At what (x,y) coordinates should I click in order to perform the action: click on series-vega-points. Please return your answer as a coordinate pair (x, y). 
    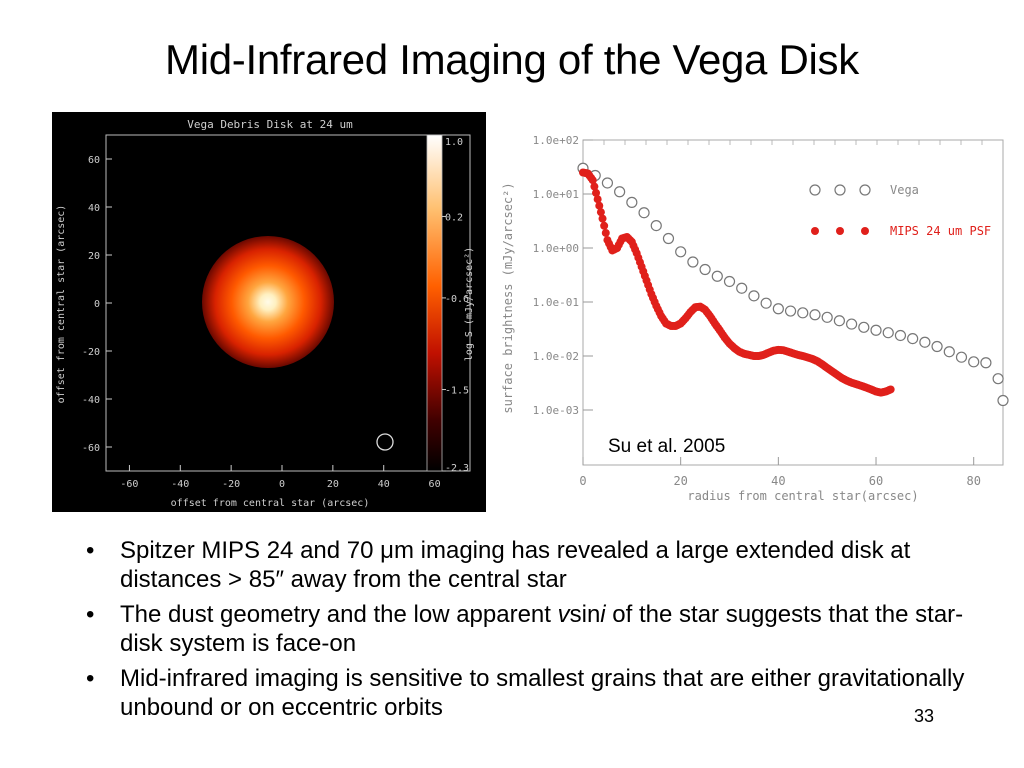
    Looking at the image, I should click on (793, 284).